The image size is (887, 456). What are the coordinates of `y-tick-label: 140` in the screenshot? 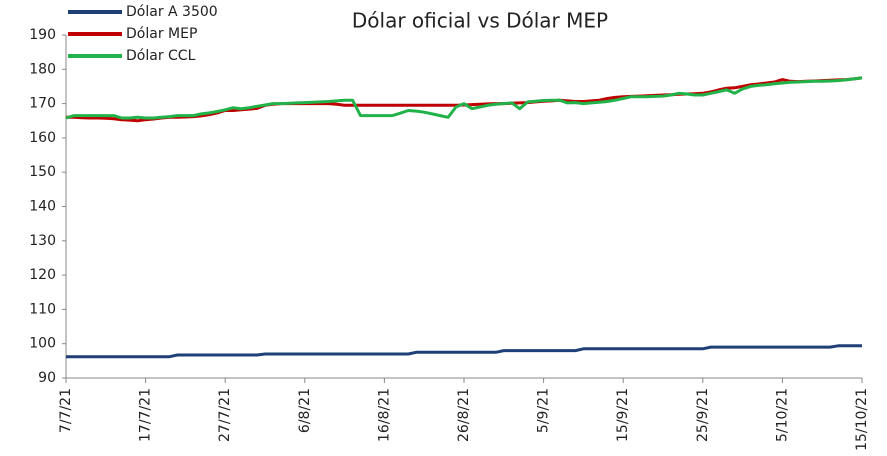 It's located at (42, 207).